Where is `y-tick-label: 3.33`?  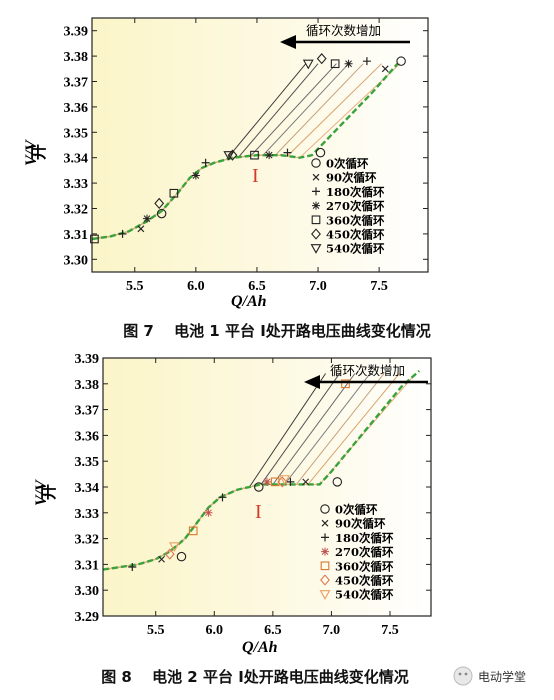
y-tick-label: 3.33 is located at coordinates (87, 514).